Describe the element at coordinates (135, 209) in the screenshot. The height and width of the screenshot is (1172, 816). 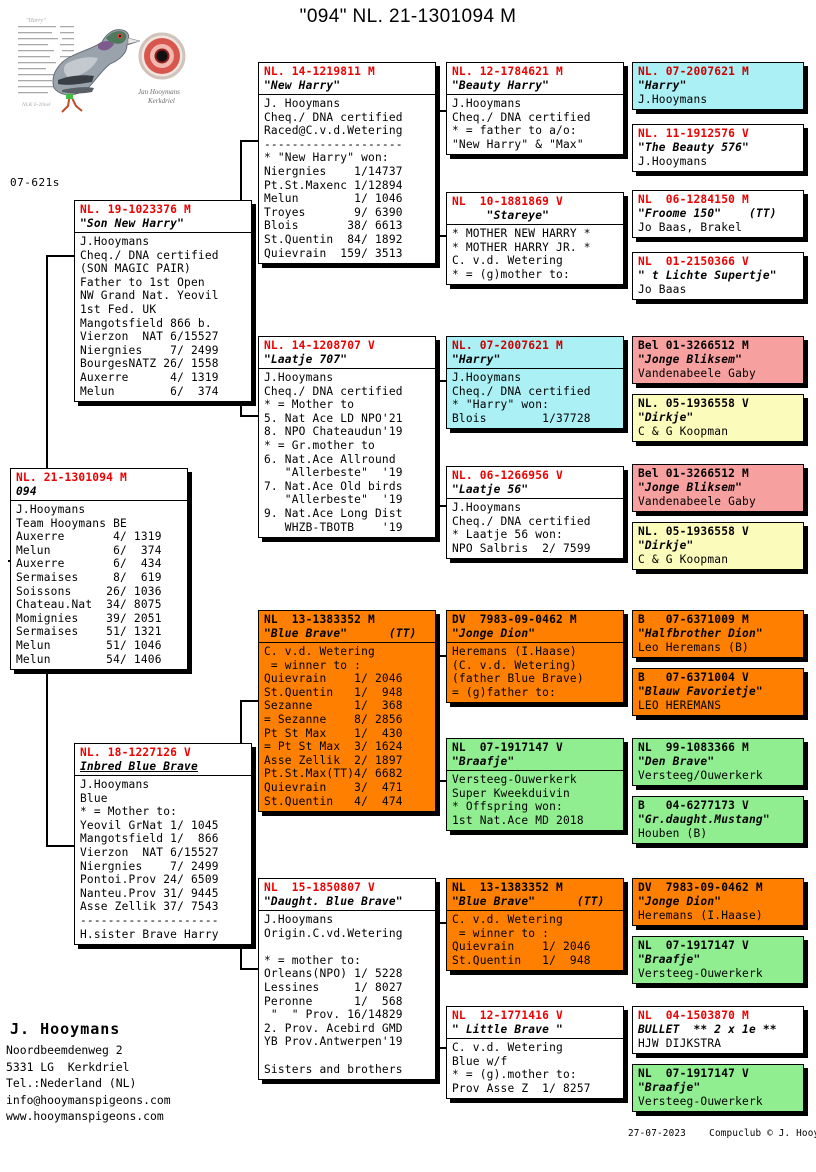
I see `card-ring-number: NL. 19-1023376 M` at that location.